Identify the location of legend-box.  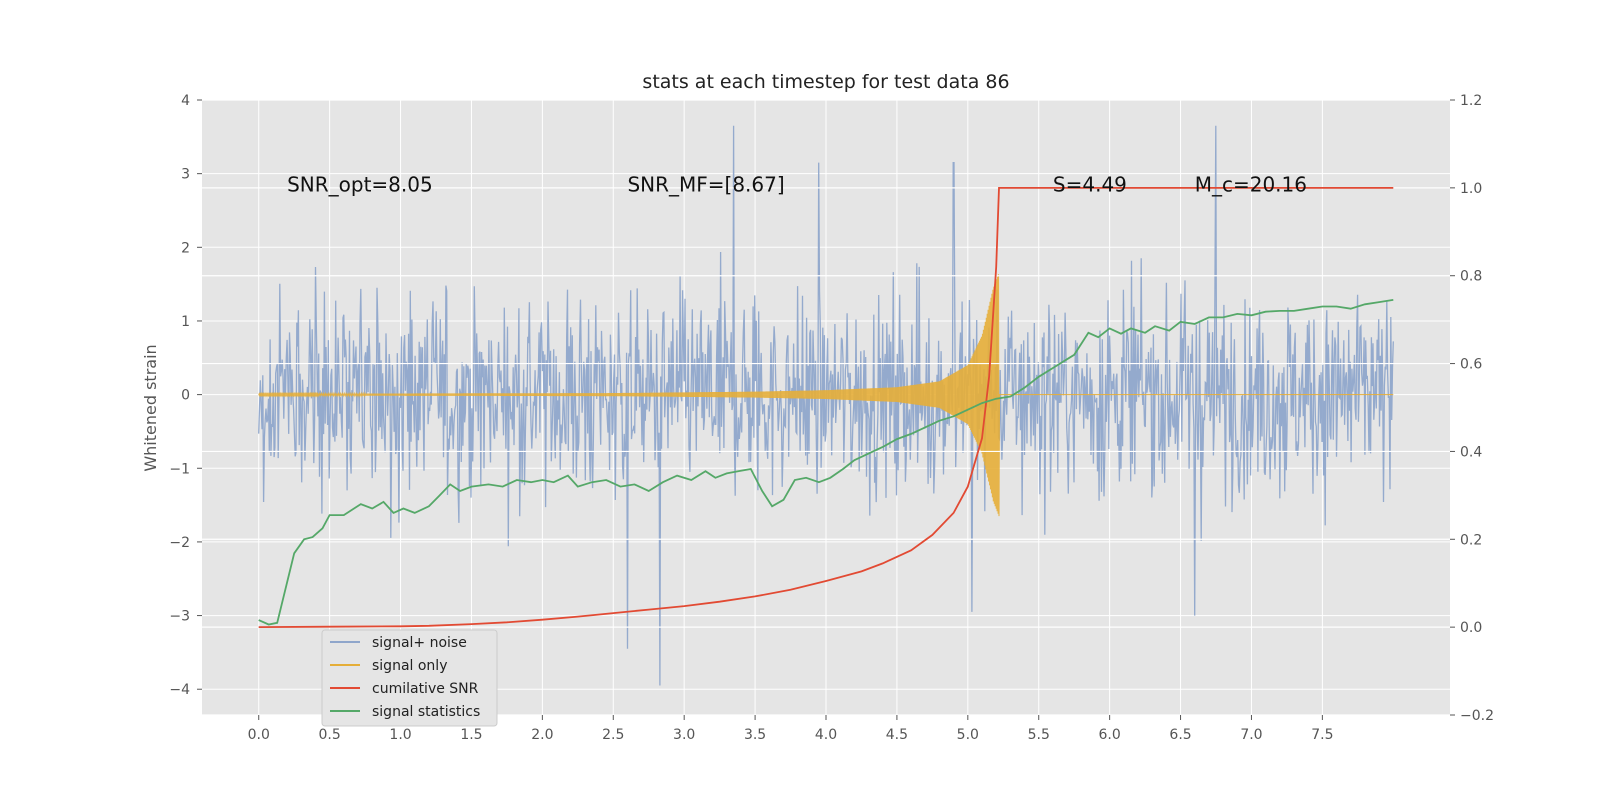
(409, 678).